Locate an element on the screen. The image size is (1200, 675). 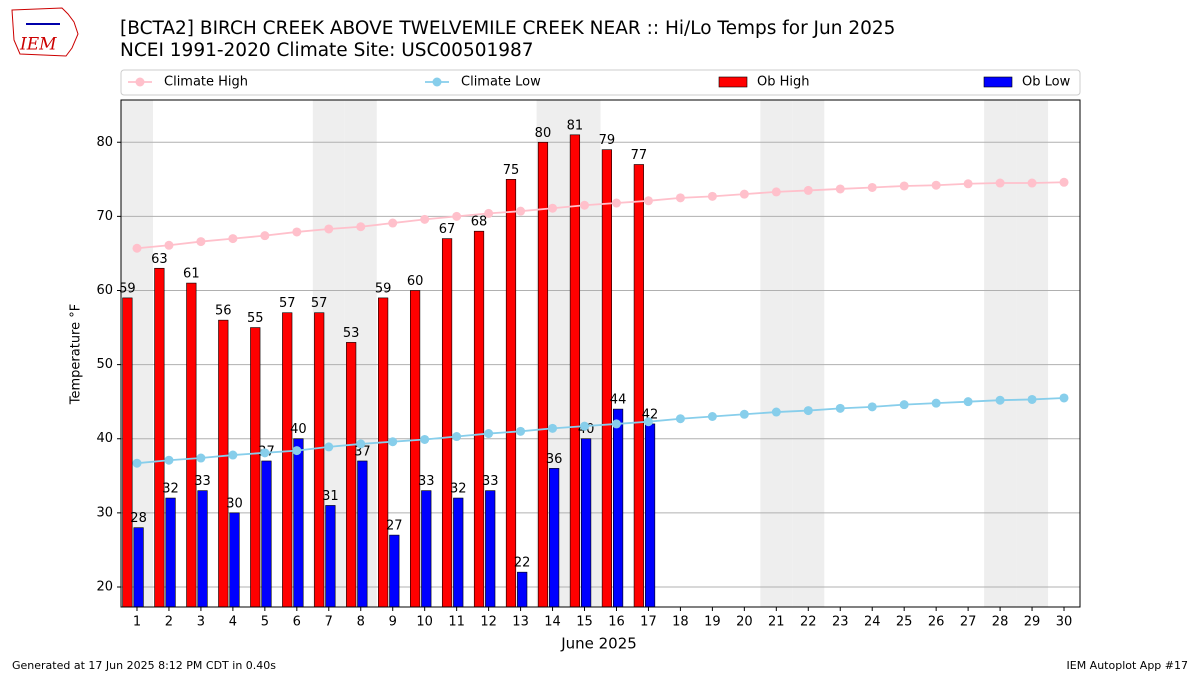
x-tick-label: 16 is located at coordinates (616, 622).